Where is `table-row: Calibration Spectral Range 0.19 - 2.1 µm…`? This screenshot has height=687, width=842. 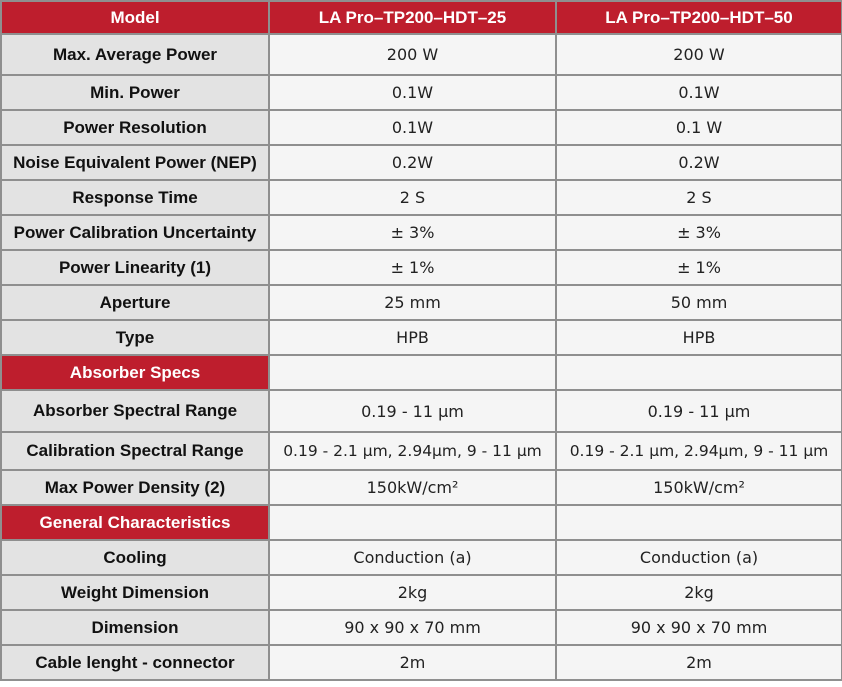
table-row: Calibration Spectral Range 0.19 - 2.1 µm… is located at coordinates (421, 451).